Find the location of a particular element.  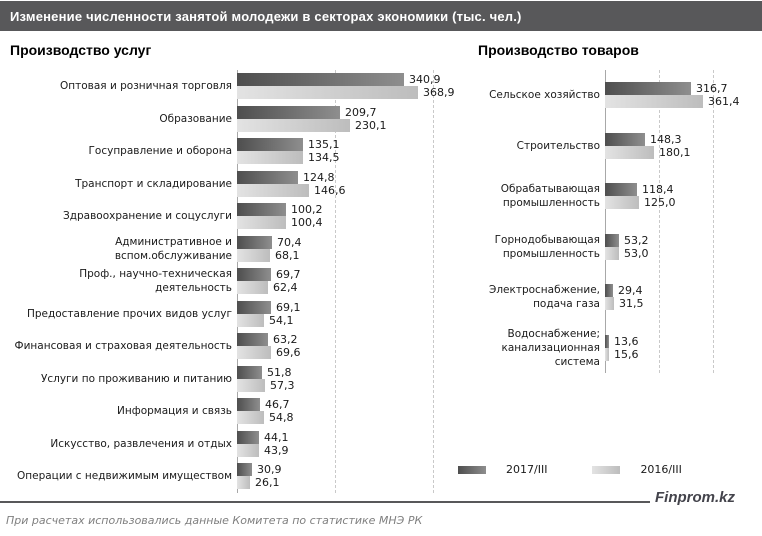

value-label: 125,0 is located at coordinates (660, 203).